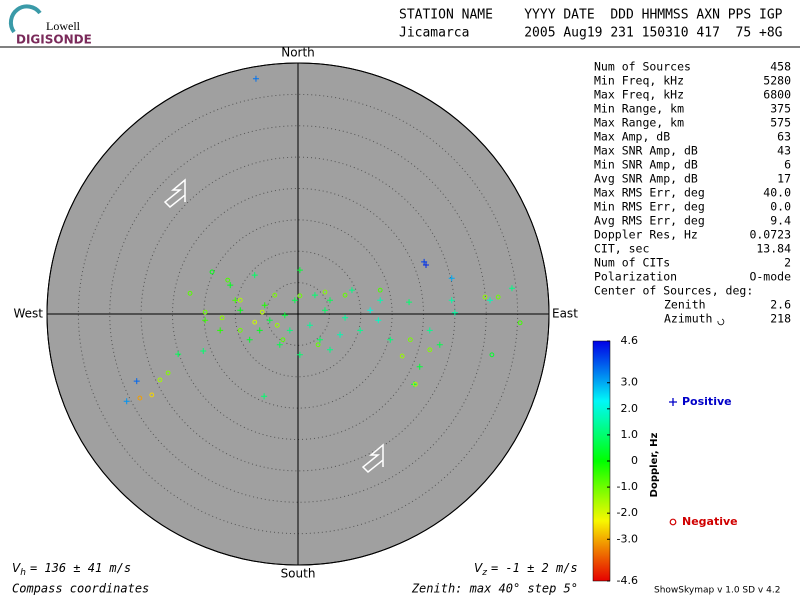 This screenshot has width=800, height=600. What do you see at coordinates (632, 263) in the screenshot?
I see `stat-label: Num of CITs` at bounding box center [632, 263].